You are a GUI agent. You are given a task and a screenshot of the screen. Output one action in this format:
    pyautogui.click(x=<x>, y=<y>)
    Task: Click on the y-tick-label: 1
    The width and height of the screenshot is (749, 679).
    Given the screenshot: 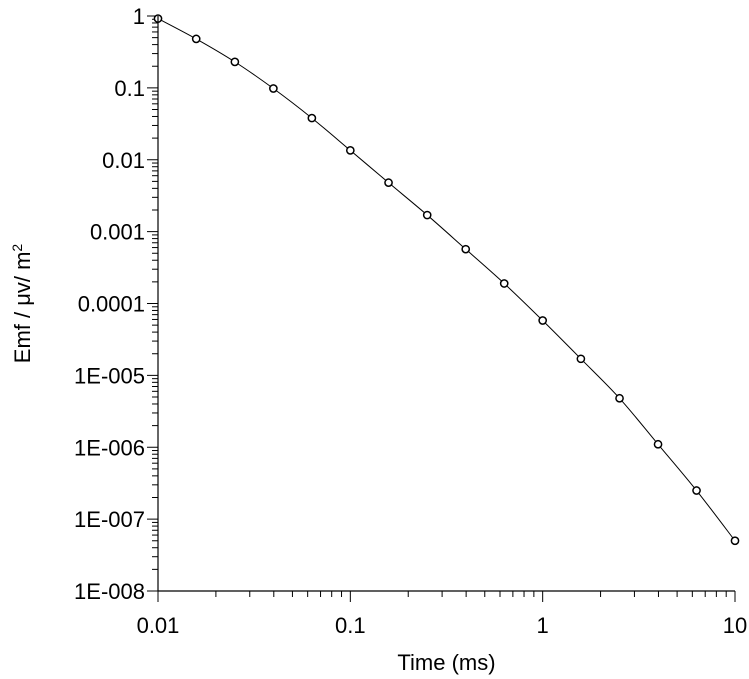 What is the action you would take?
    pyautogui.click(x=139, y=16)
    